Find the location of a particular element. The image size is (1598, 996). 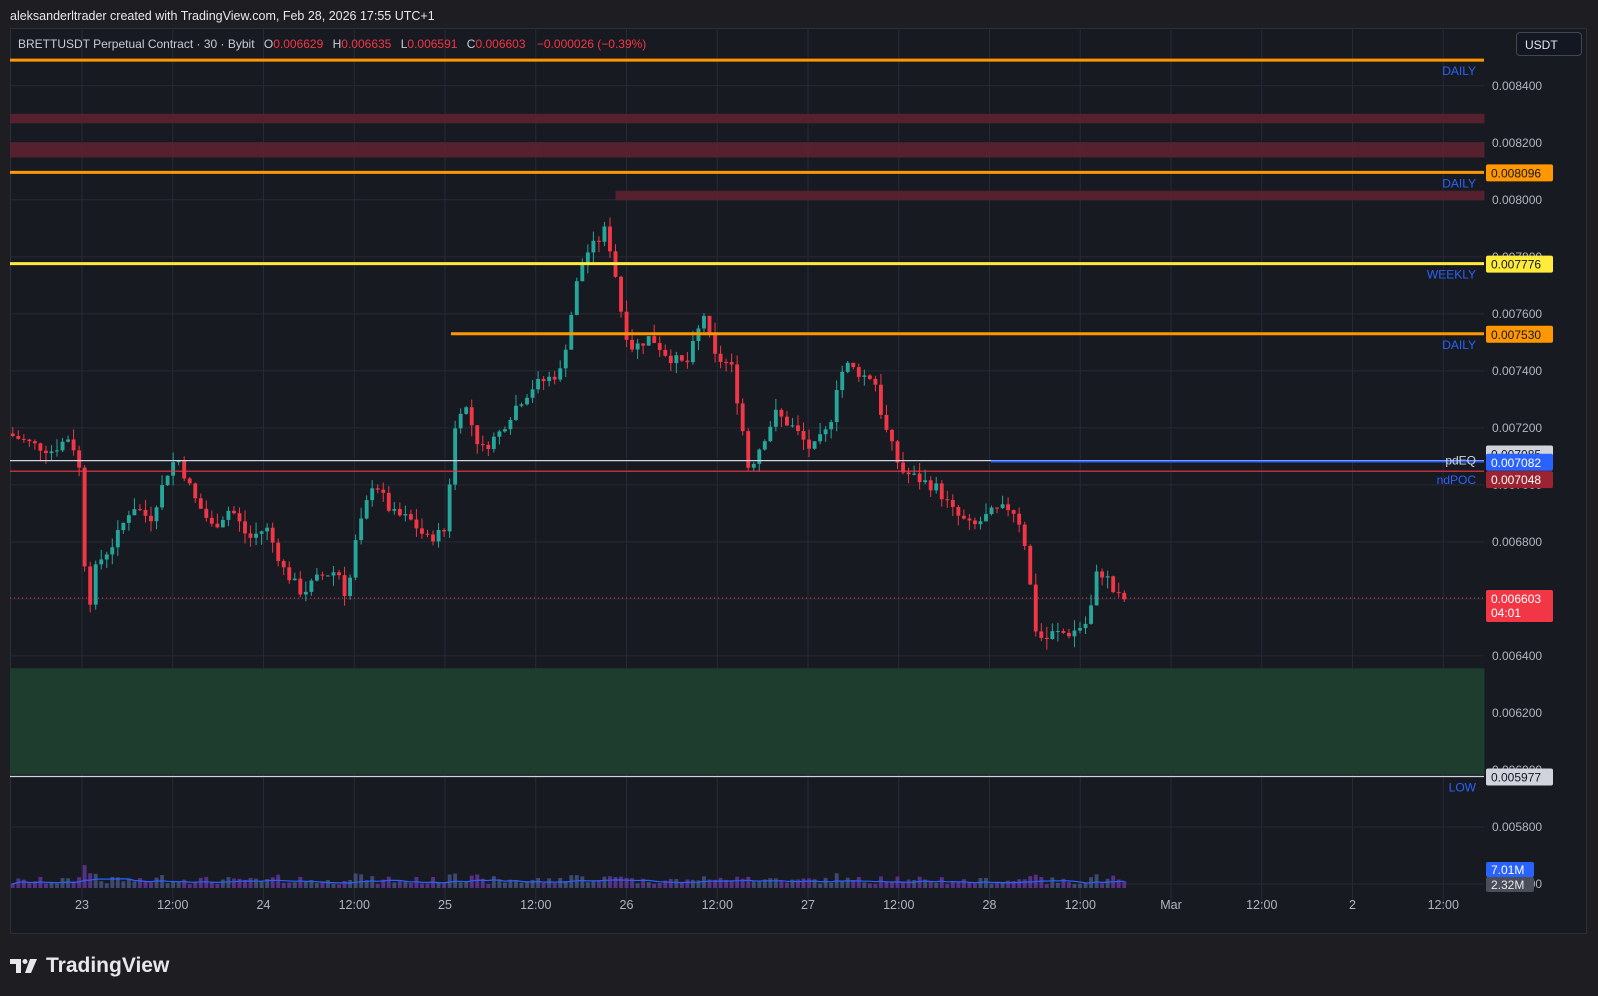

tradingview-logo: TradingView is located at coordinates (89, 966).